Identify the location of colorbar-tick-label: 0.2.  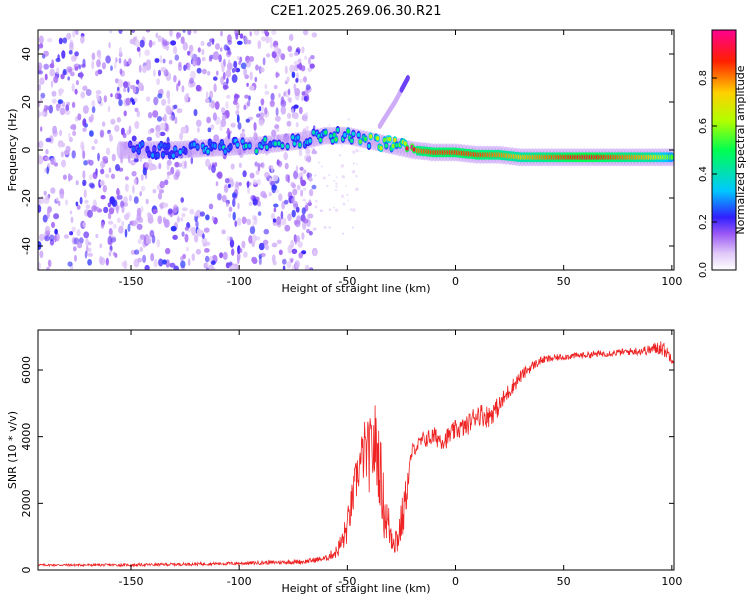
(703, 222).